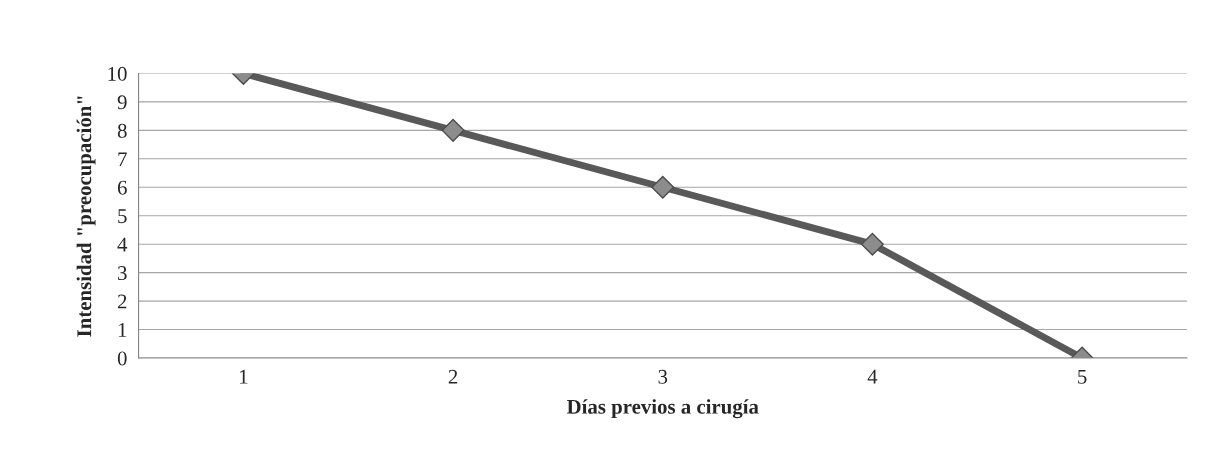  What do you see at coordinates (117, 73) in the screenshot?
I see `y-tick-label: 10` at bounding box center [117, 73].